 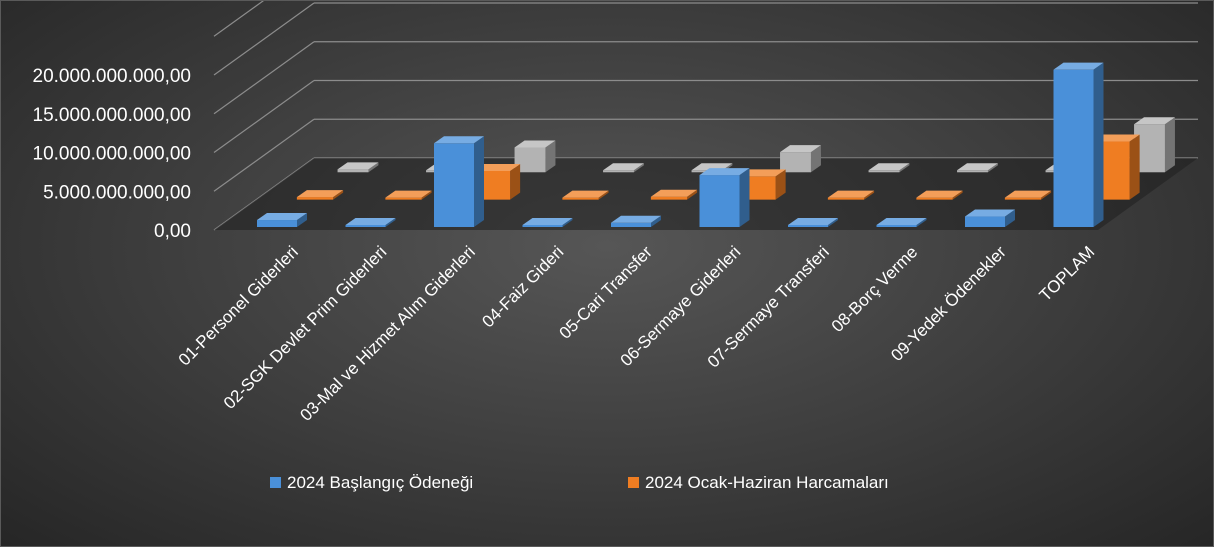 What do you see at coordinates (633, 482) in the screenshot?
I see `legend-swatch-s1` at bounding box center [633, 482].